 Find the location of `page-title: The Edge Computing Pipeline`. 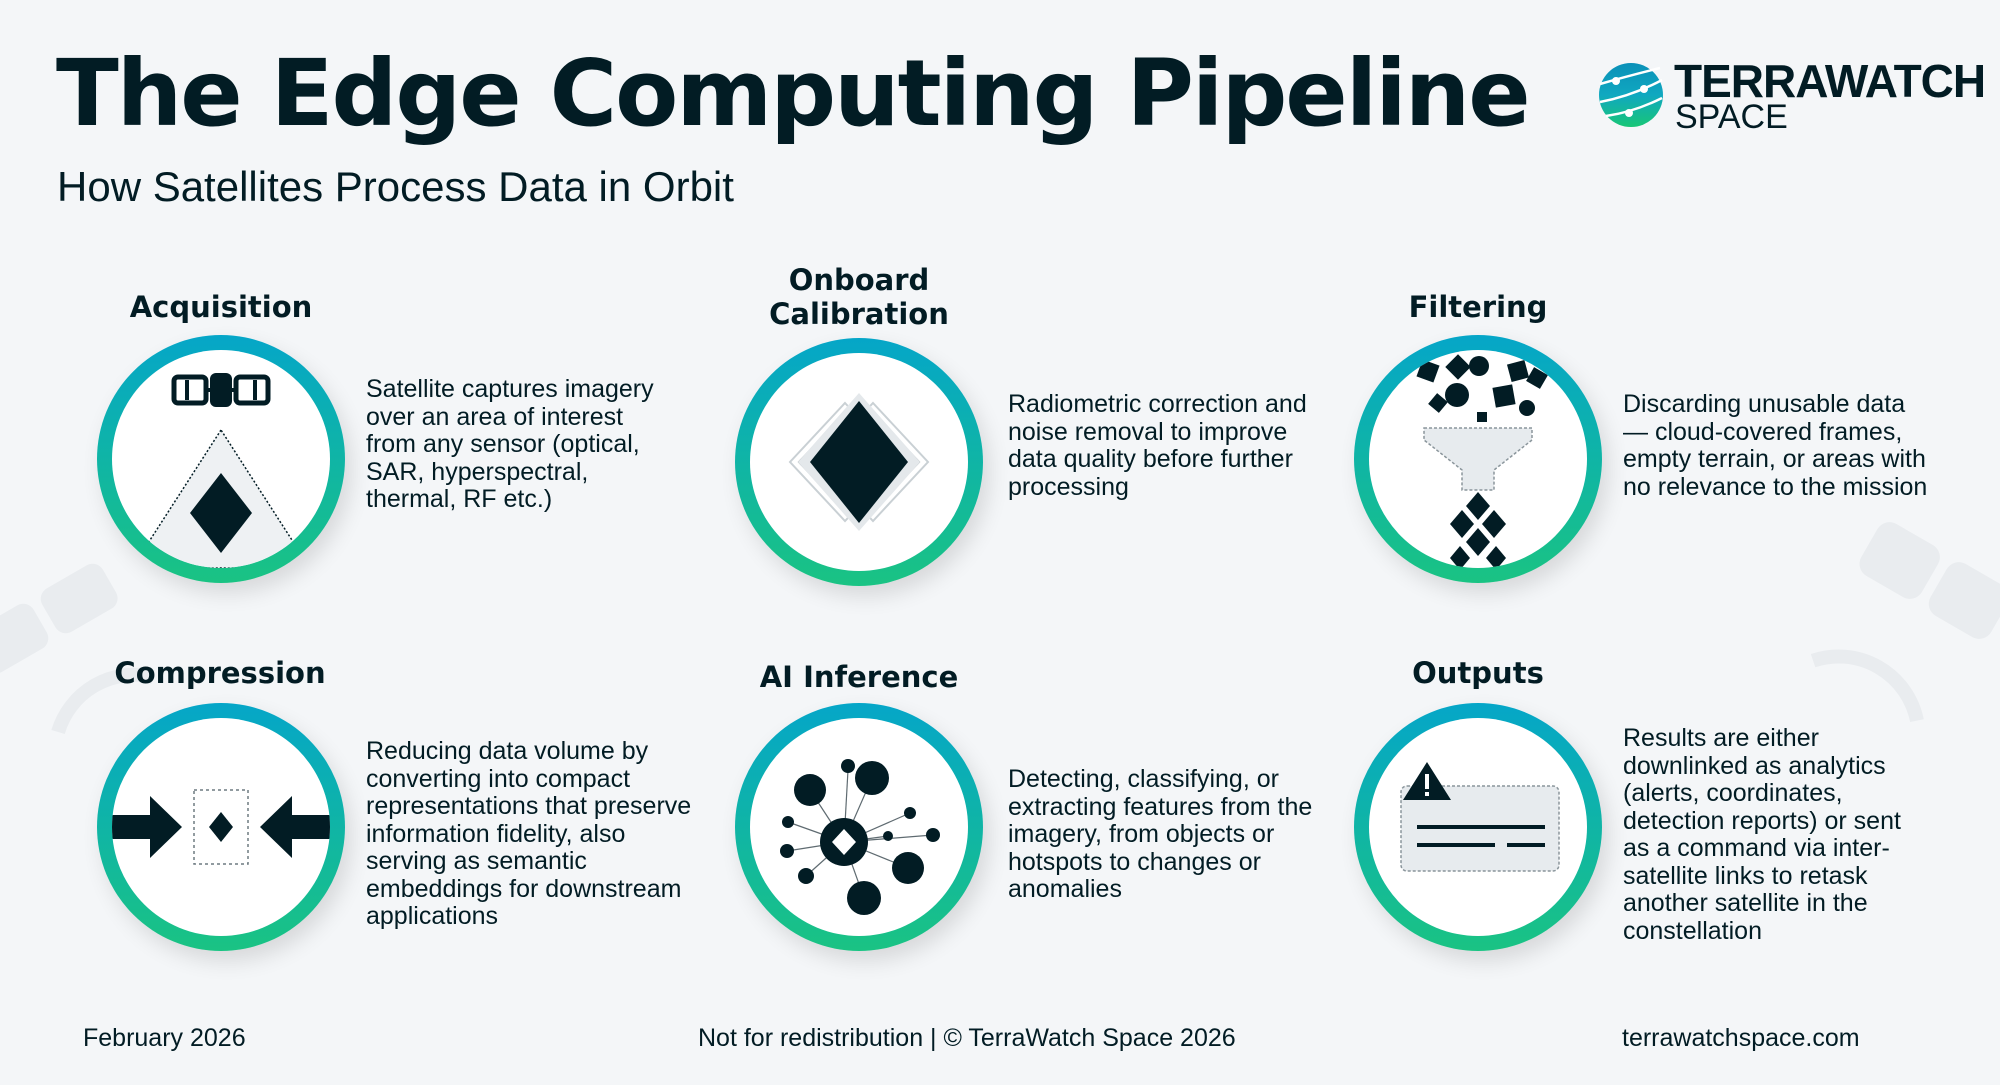

page-title: The Edge Computing Pipeline is located at coordinates (793, 93).